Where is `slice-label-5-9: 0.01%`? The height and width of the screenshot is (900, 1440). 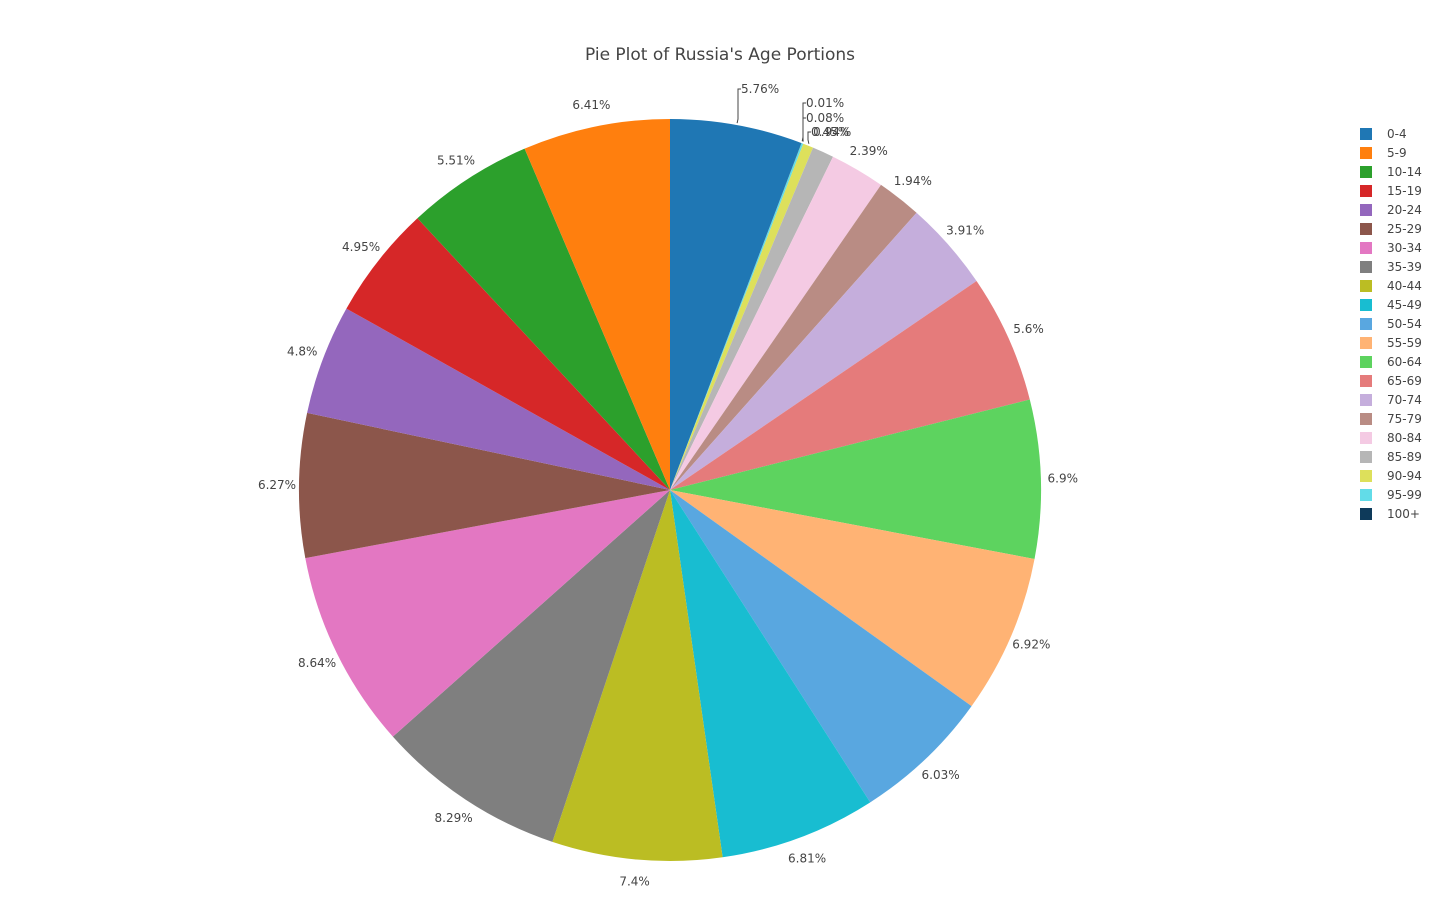 slice-label-5-9: 0.01% is located at coordinates (825, 103).